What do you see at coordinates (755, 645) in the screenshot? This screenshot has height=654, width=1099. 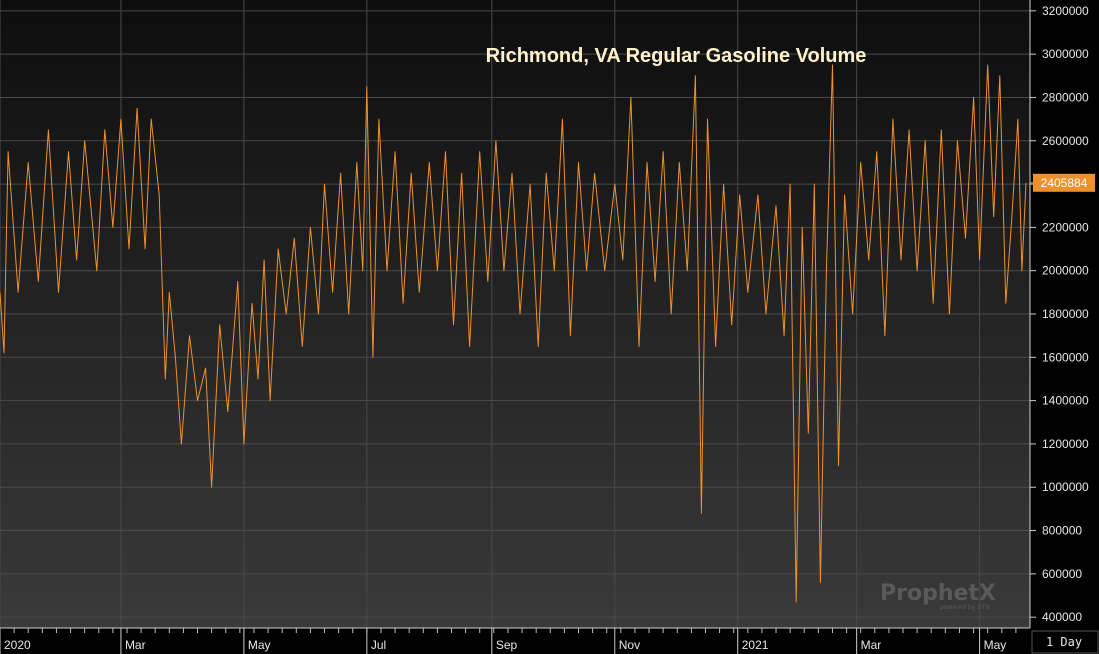 I see `x-tick-label: 2021` at bounding box center [755, 645].